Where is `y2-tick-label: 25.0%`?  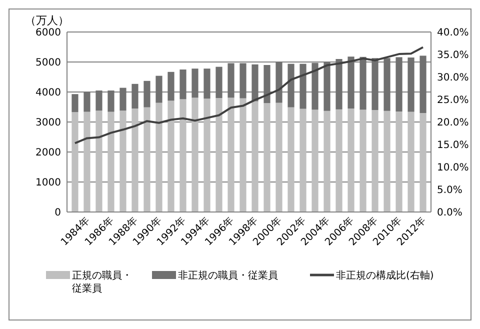
y2-tick-label: 25.0% is located at coordinates (453, 100).